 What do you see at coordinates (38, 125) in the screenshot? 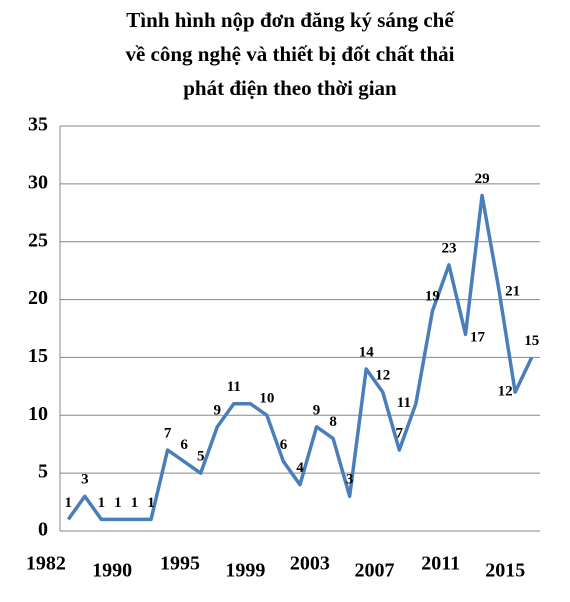
I see `y-tick-label: 35` at bounding box center [38, 125].